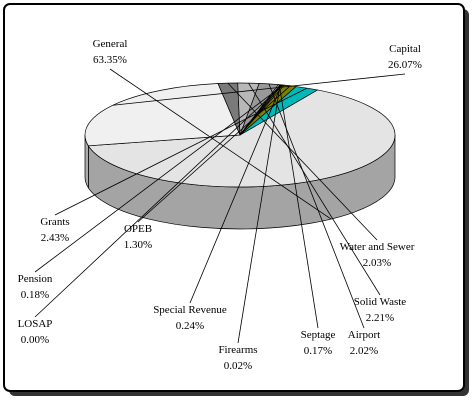  I want to click on category-label: Pension, so click(35, 279).